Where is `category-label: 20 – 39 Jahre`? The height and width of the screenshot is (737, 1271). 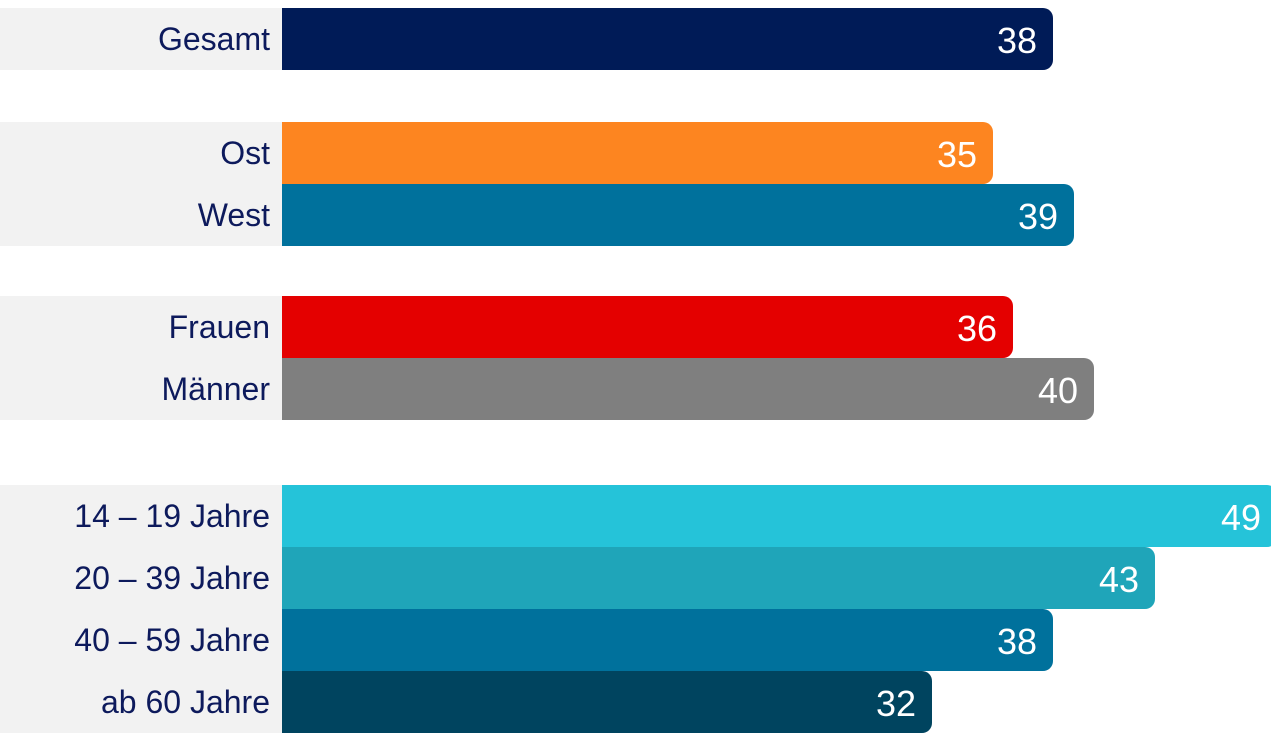 category-label: 20 – 39 Jahre is located at coordinates (172, 578).